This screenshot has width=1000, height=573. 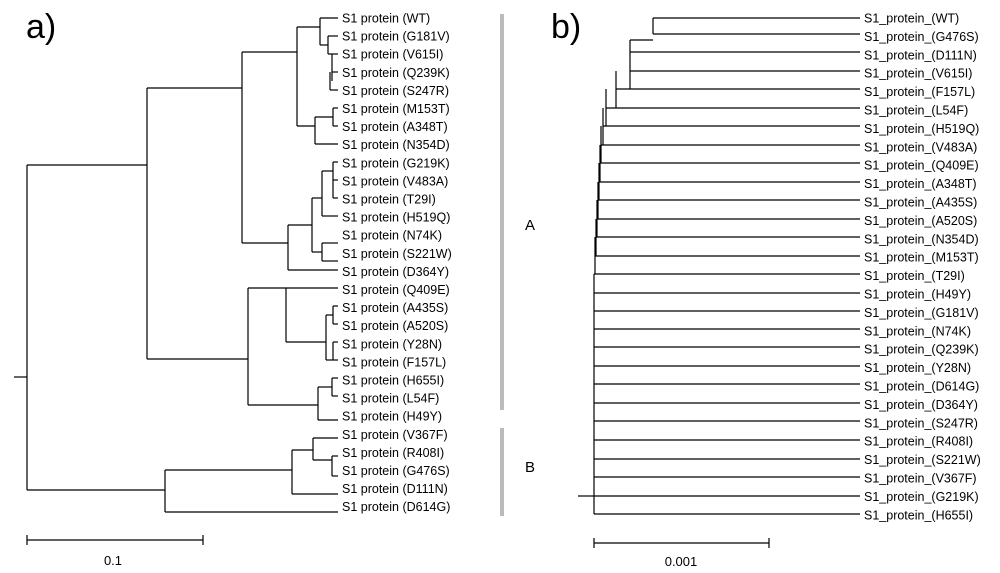 I want to click on tree-b-leaf-label: S1_protein_(D614G), so click(x=921, y=387).